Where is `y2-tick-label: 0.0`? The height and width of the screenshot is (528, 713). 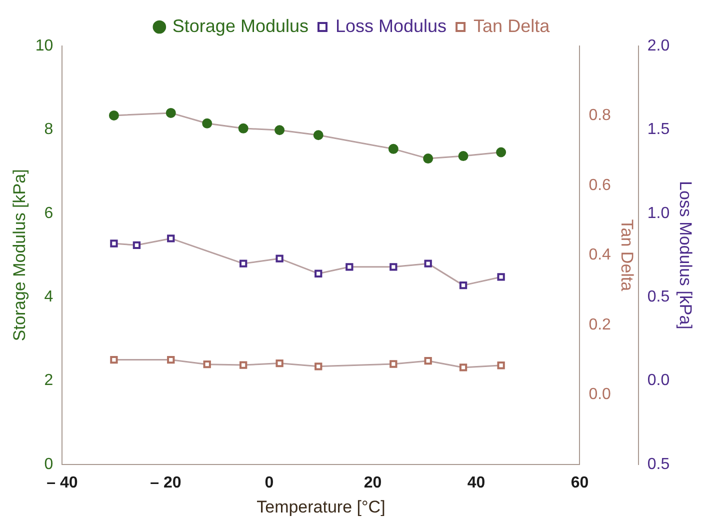 y2-tick-label: 0.0 is located at coordinates (600, 395).